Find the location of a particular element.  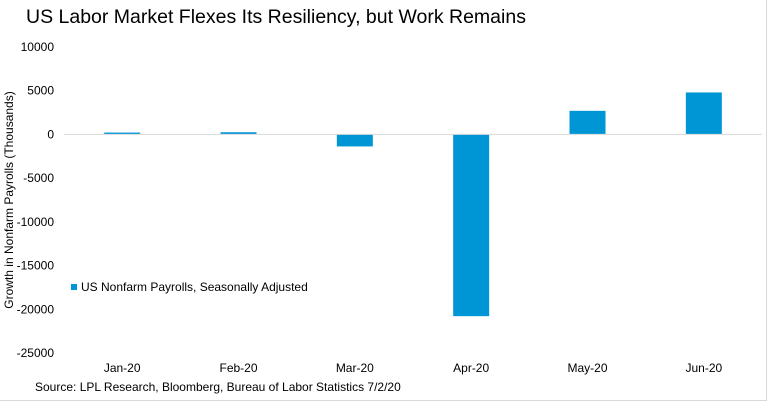

y-tick-label: 0 is located at coordinates (50, 134).